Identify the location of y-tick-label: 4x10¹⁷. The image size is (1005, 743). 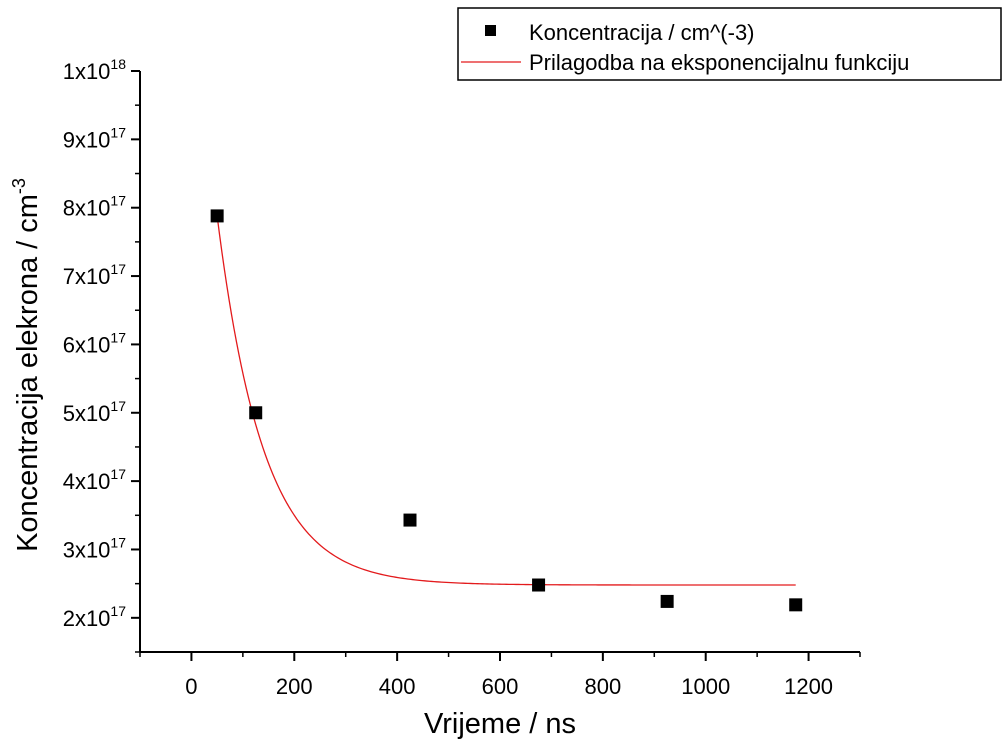
(95, 480).